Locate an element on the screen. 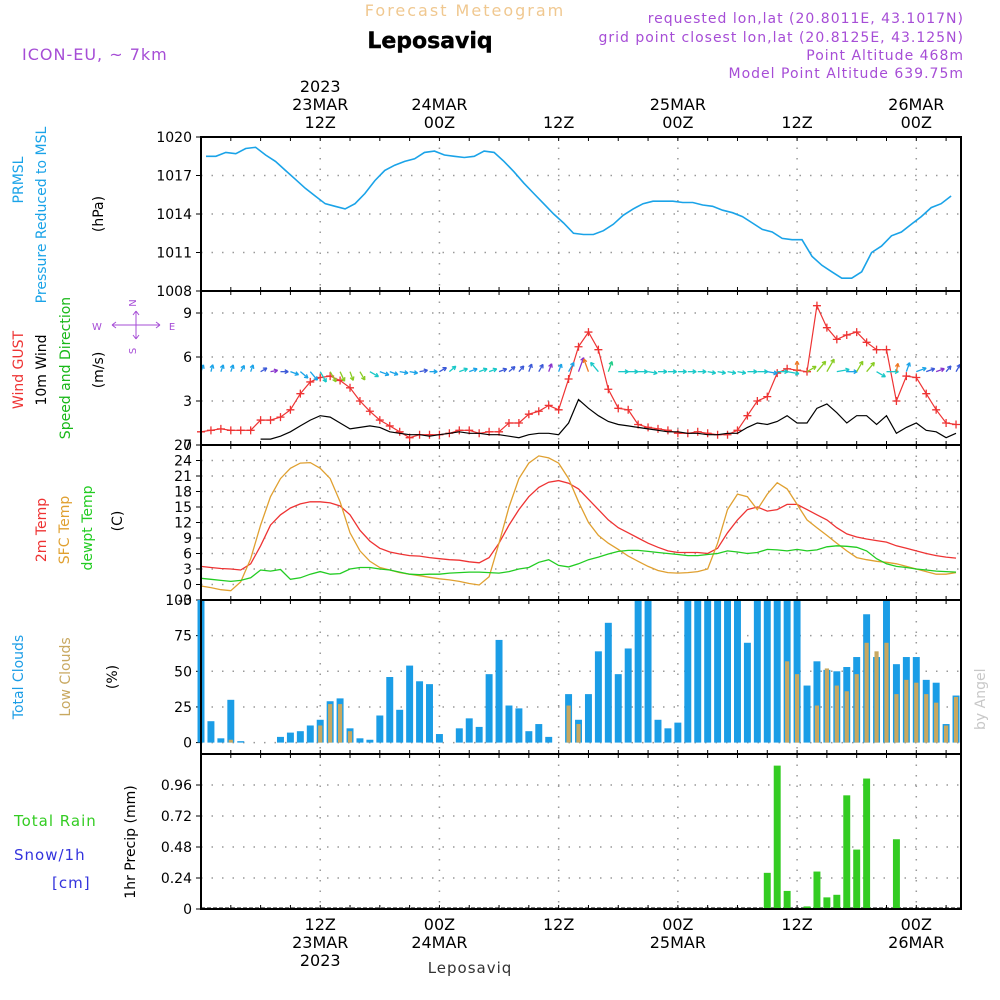 This screenshot has width=1000, height=1000. bottom-time-label: 23MAR is located at coordinates (320, 942).